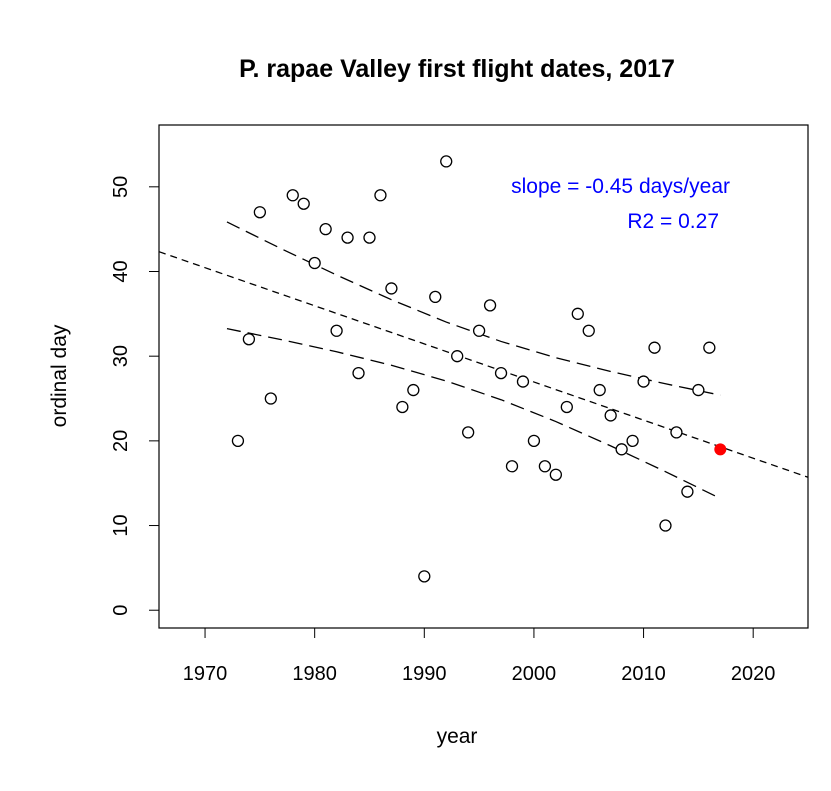  Describe the element at coordinates (121, 525) in the screenshot. I see `y-tick-label: 10` at that location.